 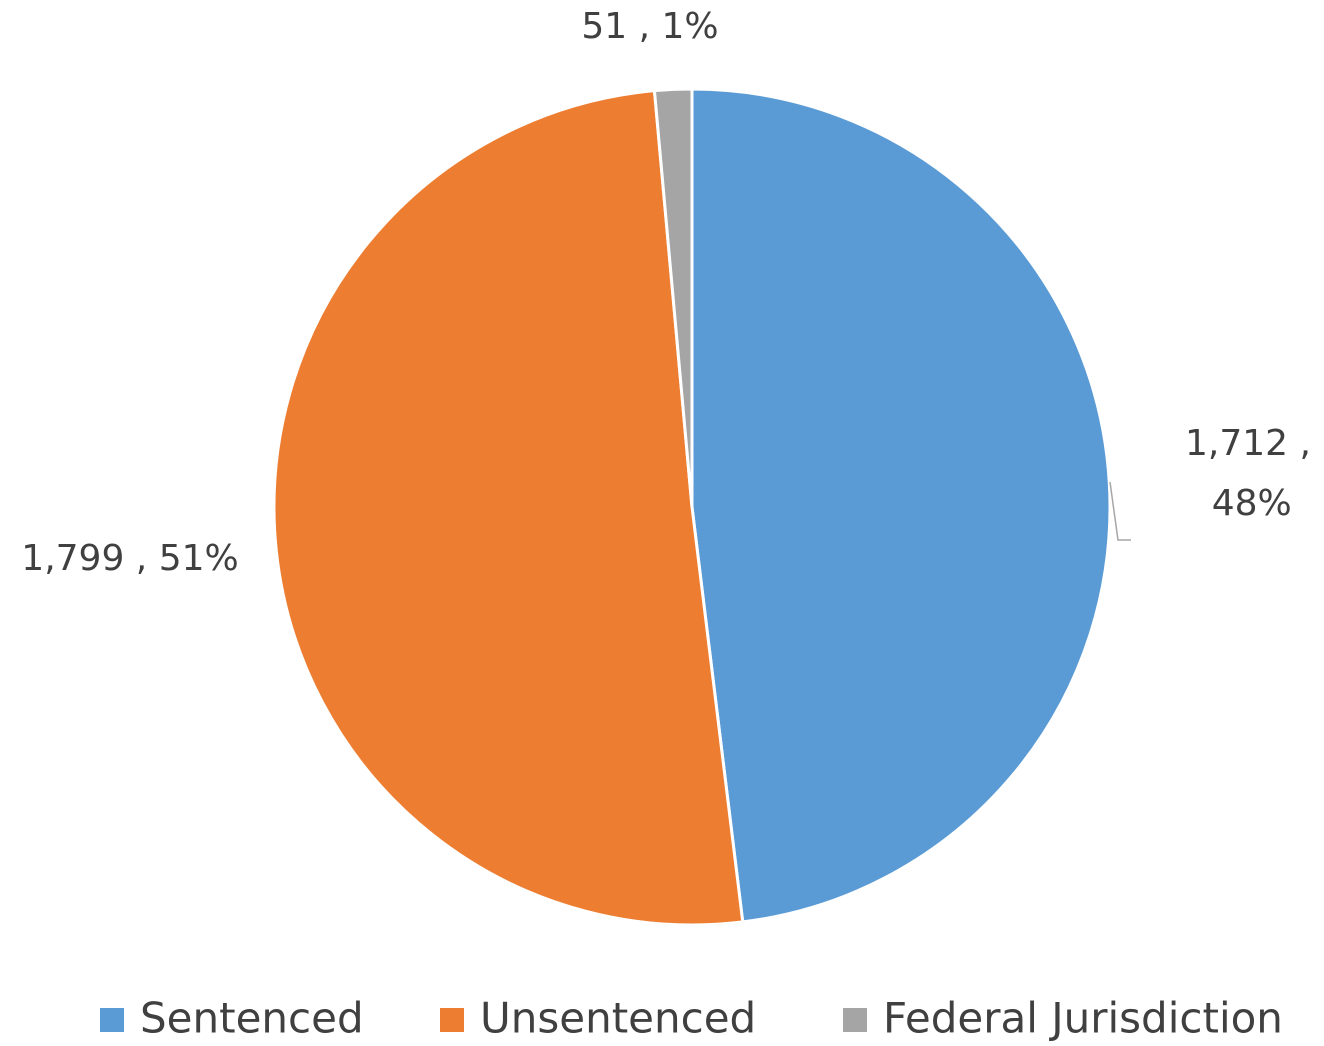 I want to click on data-label: 1,712 , 48%, so click(x=1248, y=473).